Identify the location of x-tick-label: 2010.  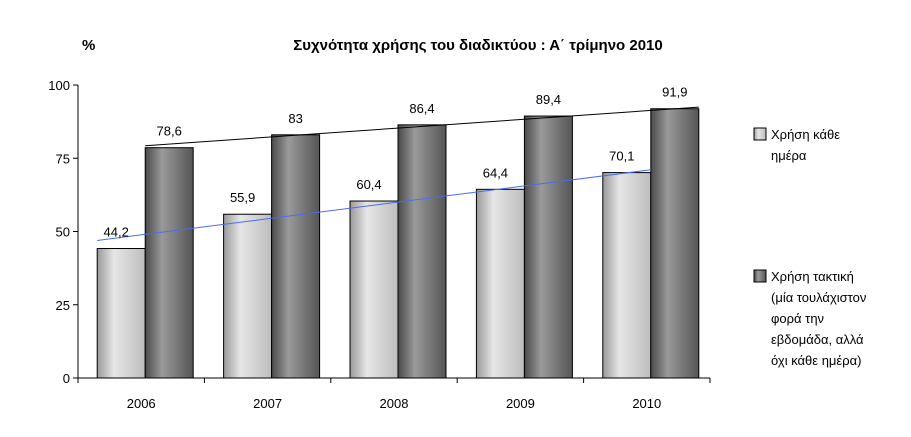
(646, 403).